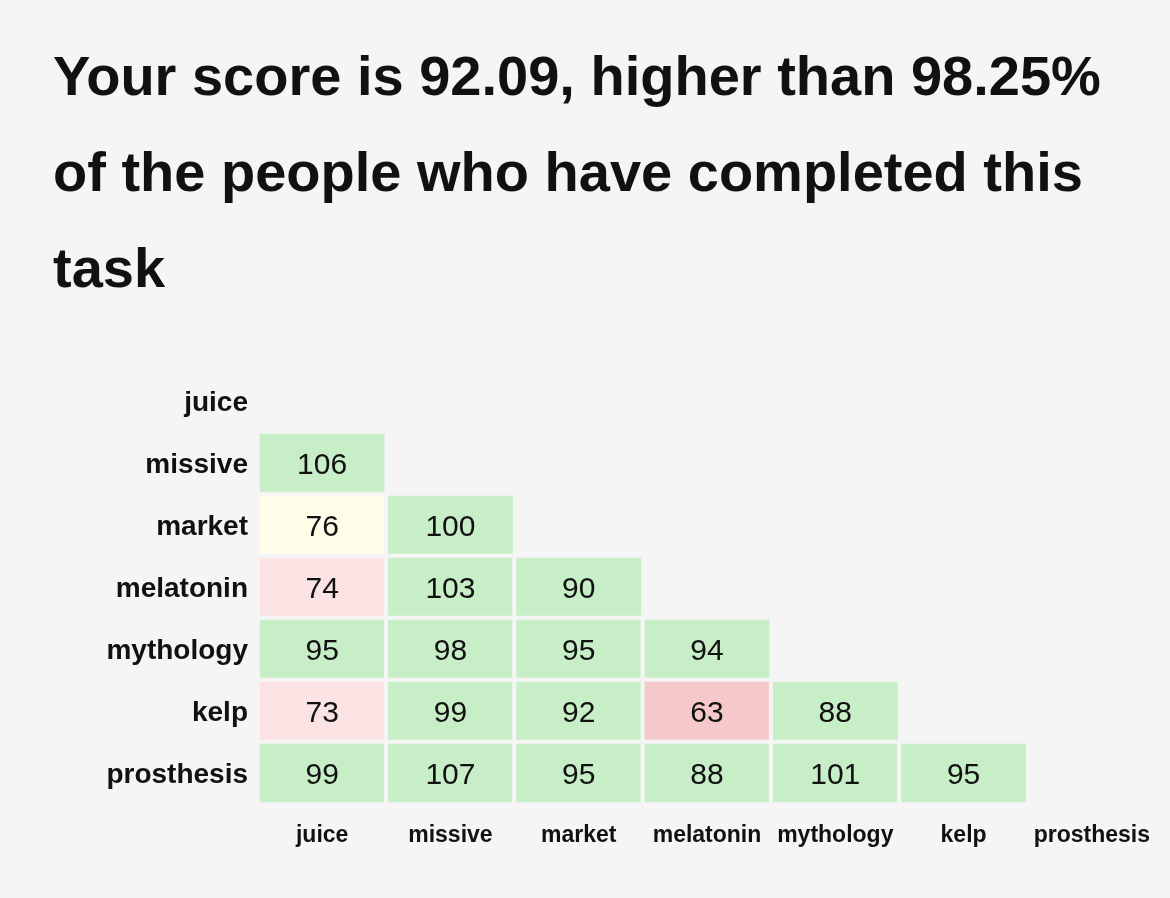 This screenshot has height=898, width=1170. Describe the element at coordinates (177, 649) in the screenshot. I see `y-tick-label: mythology` at that location.